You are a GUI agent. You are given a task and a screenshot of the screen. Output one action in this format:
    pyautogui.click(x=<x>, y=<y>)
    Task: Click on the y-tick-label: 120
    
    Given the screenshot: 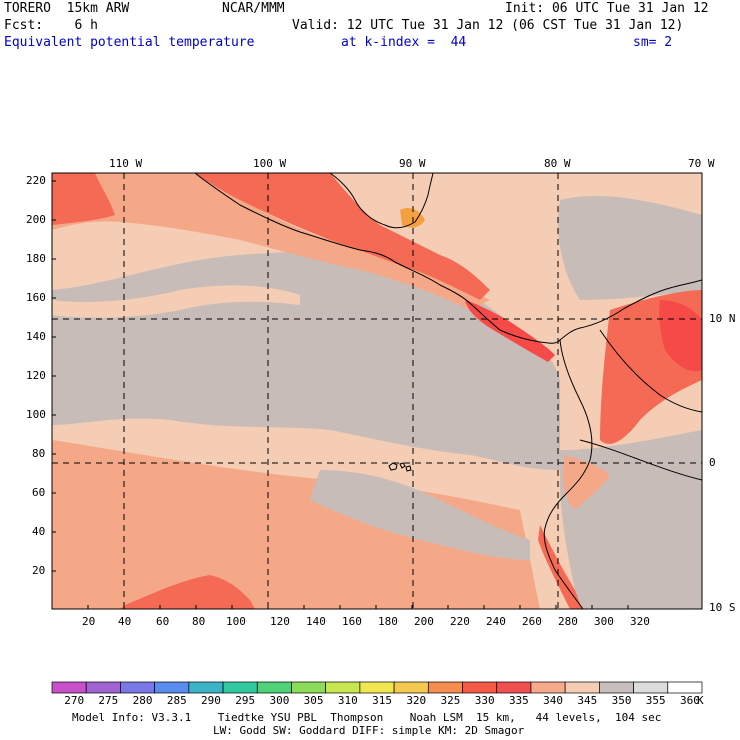 What is the action you would take?
    pyautogui.click(x=36, y=375)
    